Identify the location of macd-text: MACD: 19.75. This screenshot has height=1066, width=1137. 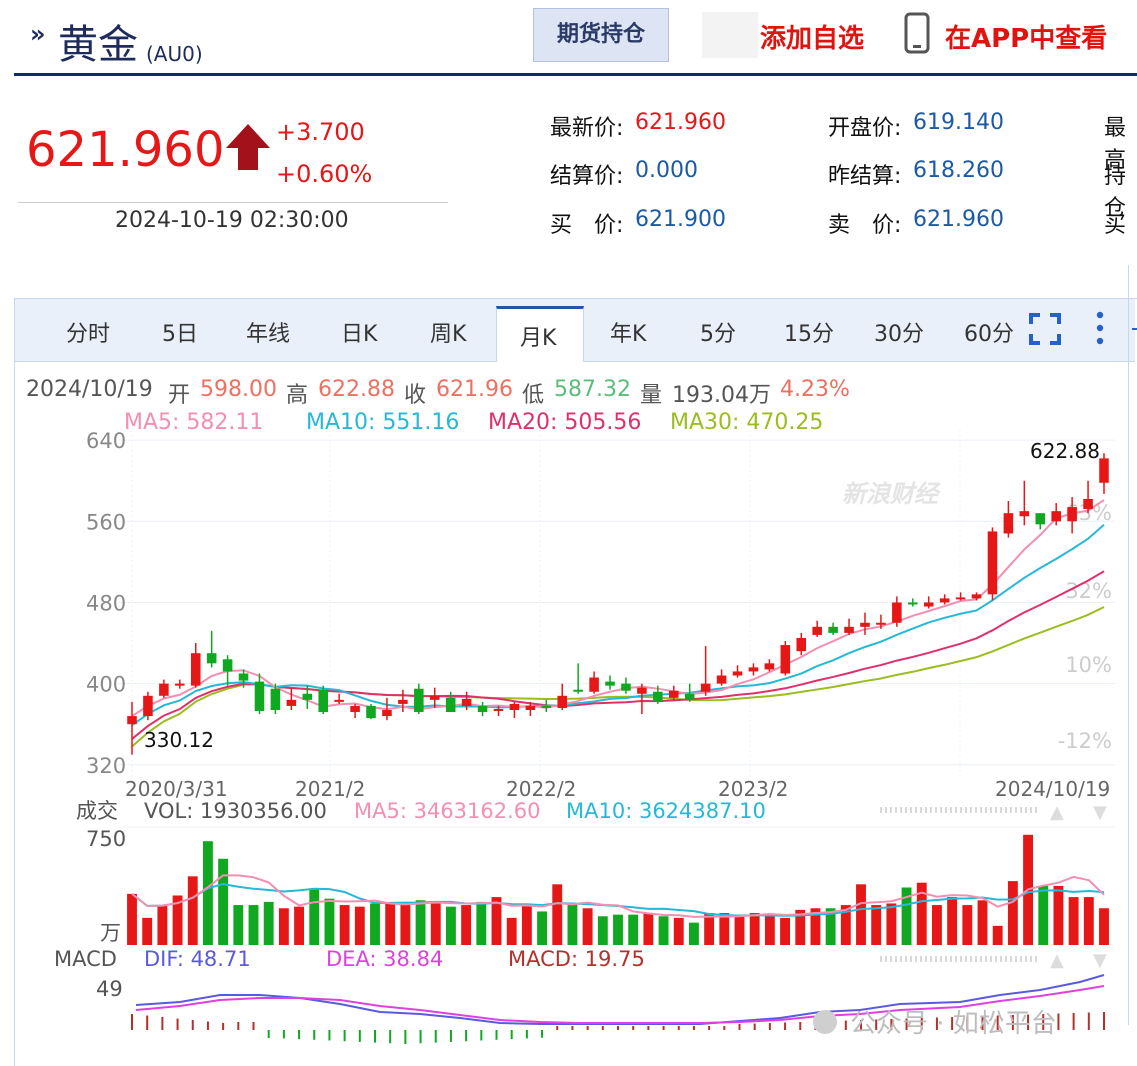
(576, 959).